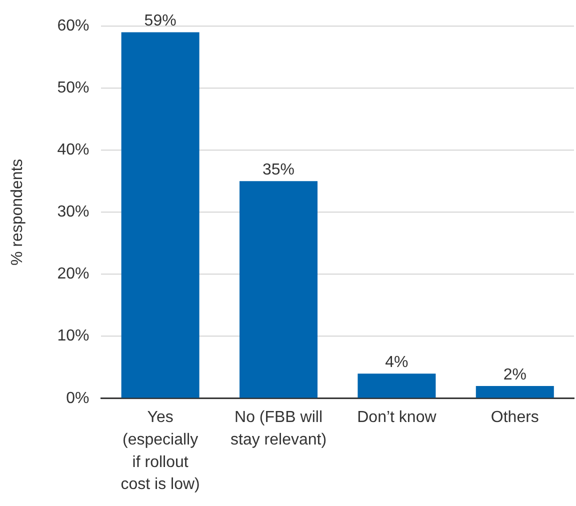 This screenshot has height=506, width=576. Describe the element at coordinates (73, 212) in the screenshot. I see `y-tick-label: 30%` at that location.